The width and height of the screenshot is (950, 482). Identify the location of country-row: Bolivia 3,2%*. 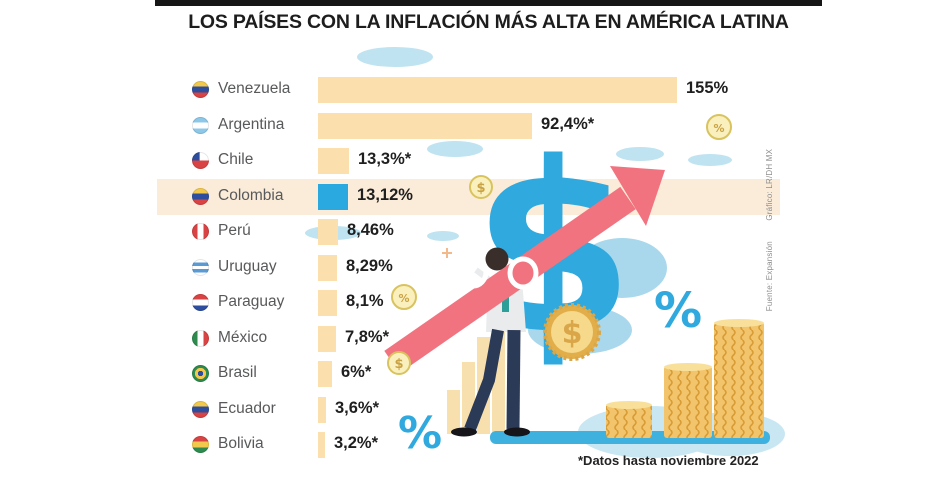
(475, 445).